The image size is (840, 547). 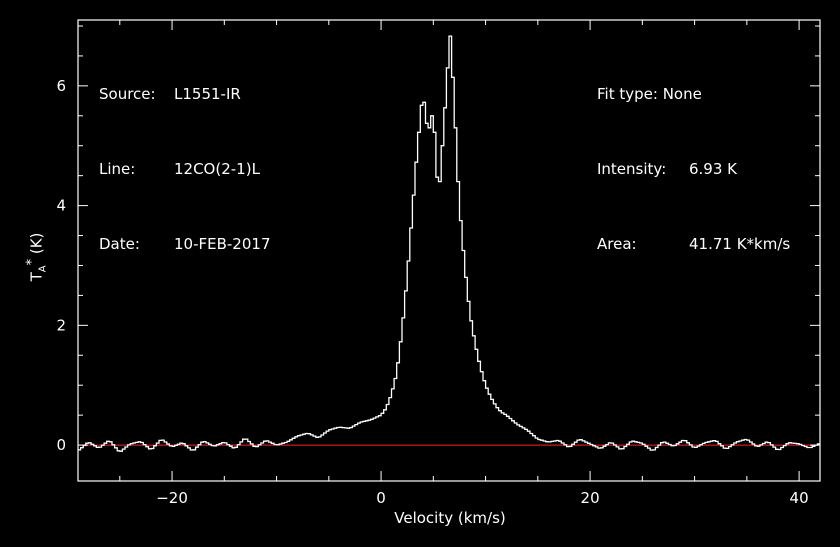 I want to click on y-tick-label: 0, so click(x=61, y=445).